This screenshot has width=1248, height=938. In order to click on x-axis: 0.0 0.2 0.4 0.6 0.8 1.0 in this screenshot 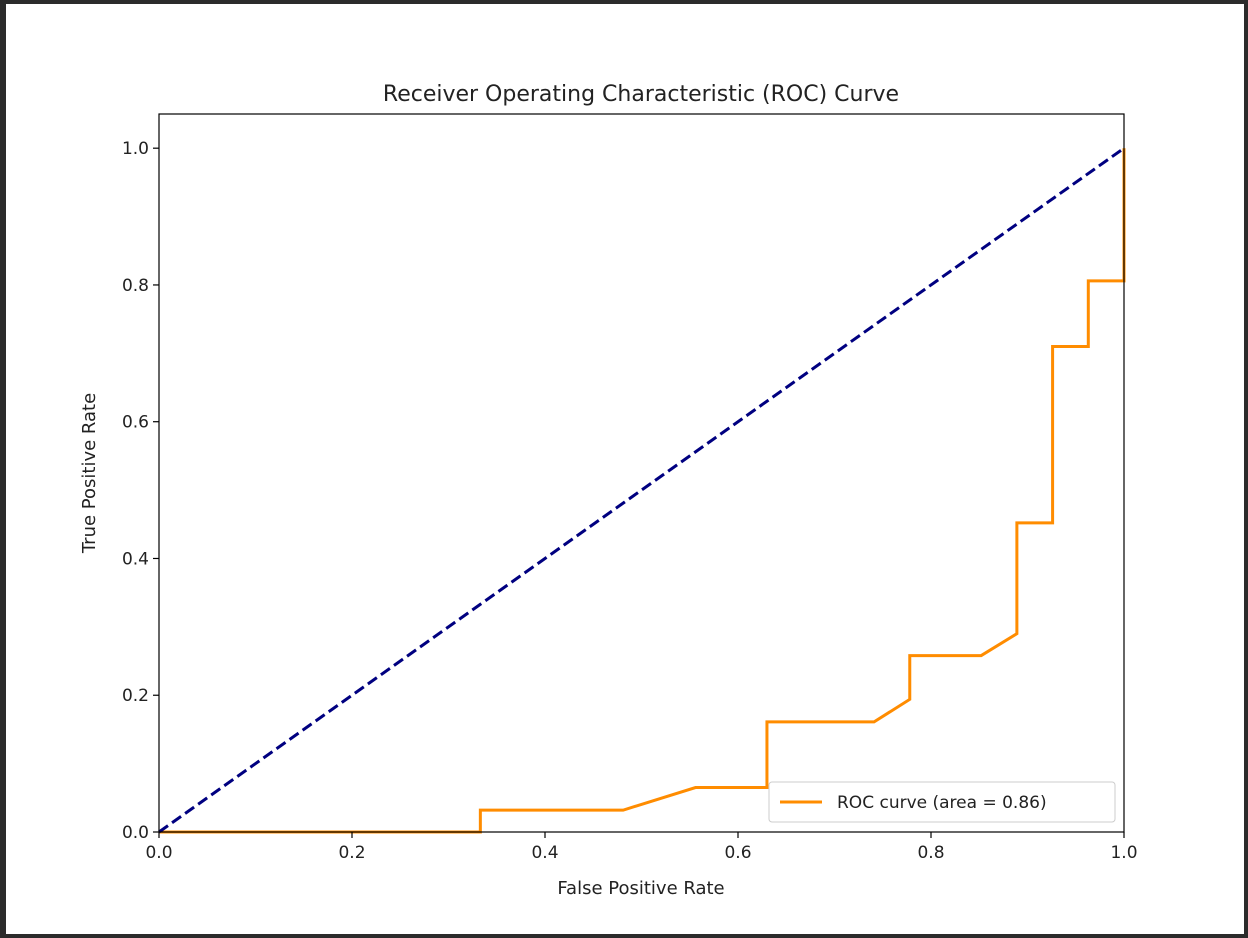, I will do `click(641, 847)`.